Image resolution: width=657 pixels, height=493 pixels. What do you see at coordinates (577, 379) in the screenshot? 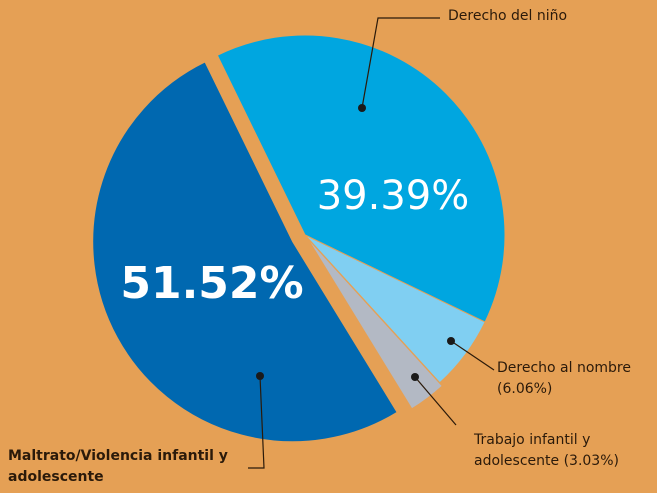
I see `label: Derecho al nombre (6.06%)` at bounding box center [577, 379].